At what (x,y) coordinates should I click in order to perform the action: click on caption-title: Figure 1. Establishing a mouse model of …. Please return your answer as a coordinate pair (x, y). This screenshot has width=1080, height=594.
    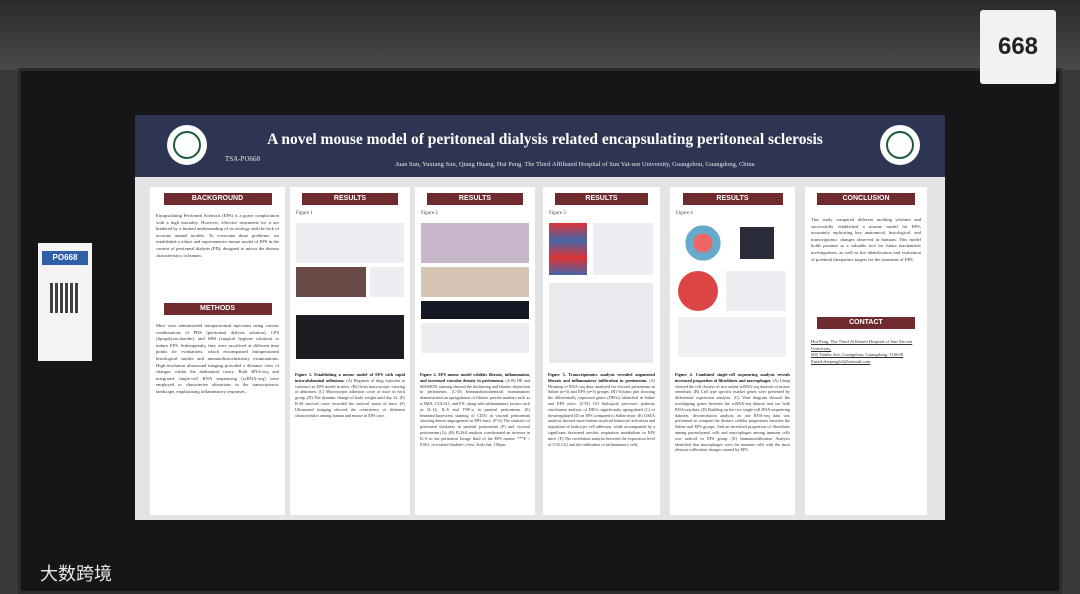
    Looking at the image, I should click on (350, 377).